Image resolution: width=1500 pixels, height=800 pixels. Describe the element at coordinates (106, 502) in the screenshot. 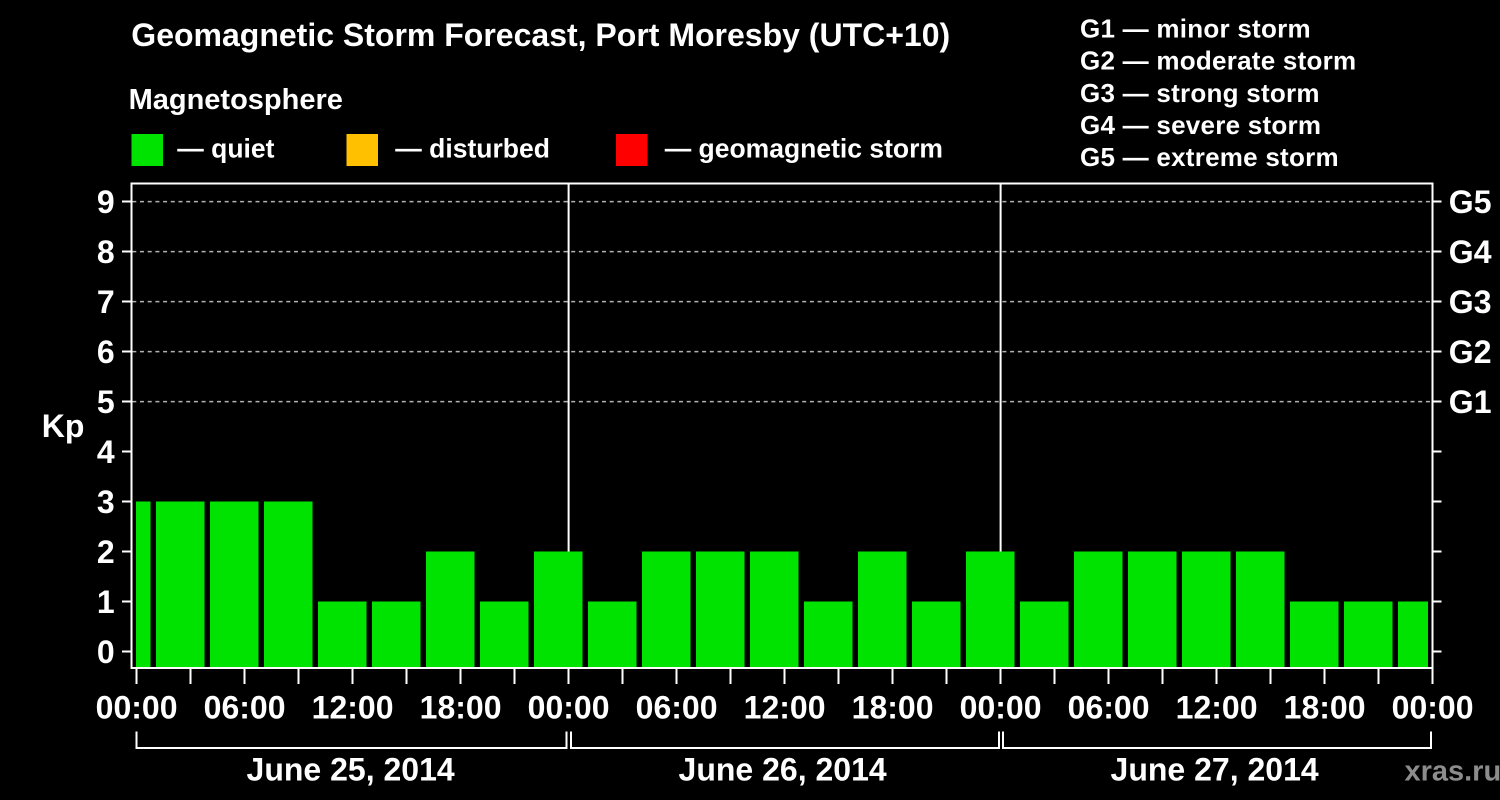

I see `svg-text: 3` at that location.